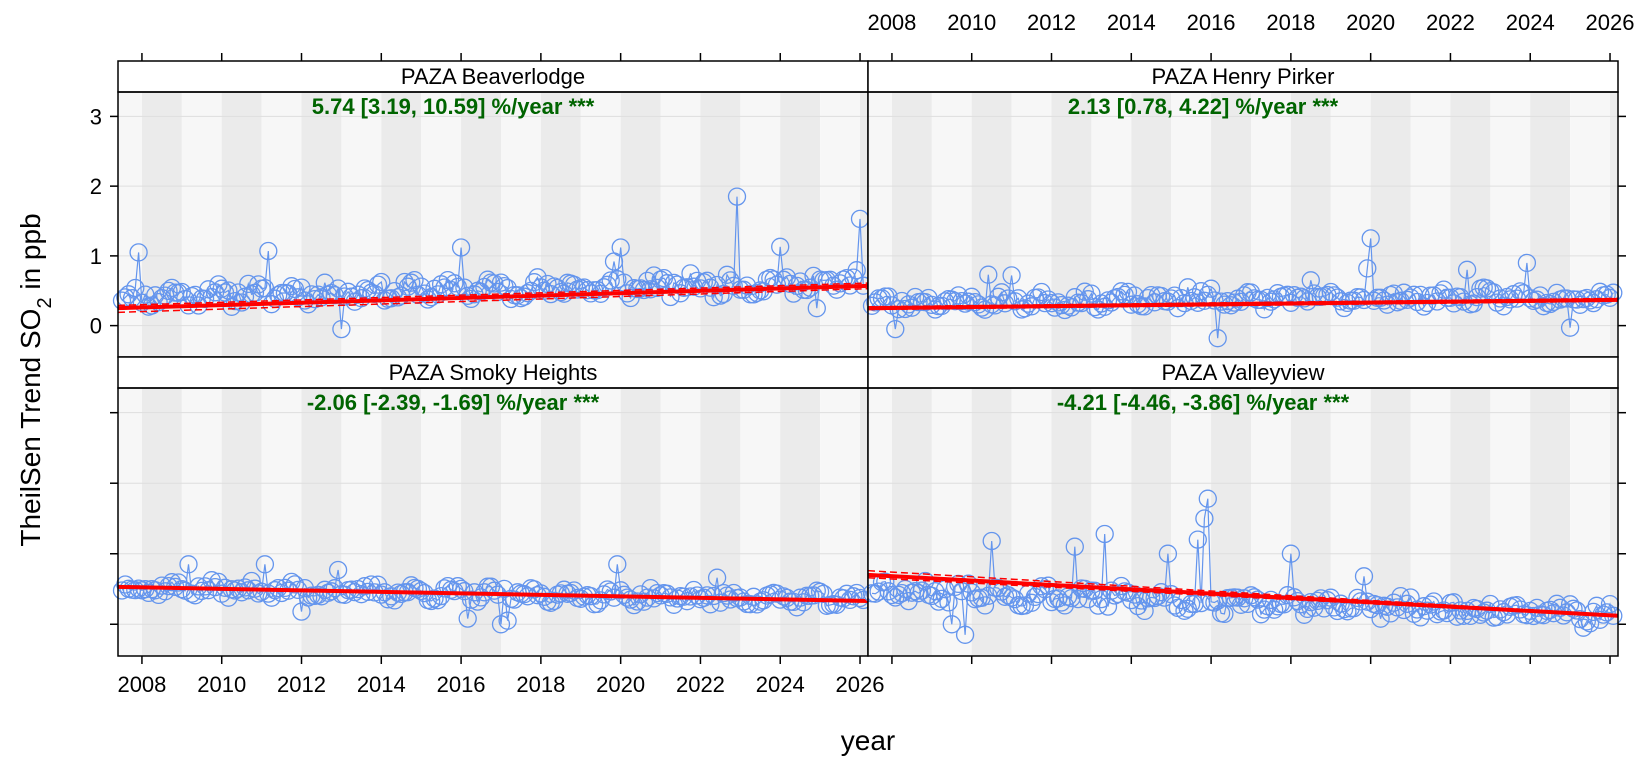 Image resolution: width=1648 pixels, height=772 pixels. Describe the element at coordinates (96, 256) in the screenshot. I see `y-tick-label: 1` at that location.